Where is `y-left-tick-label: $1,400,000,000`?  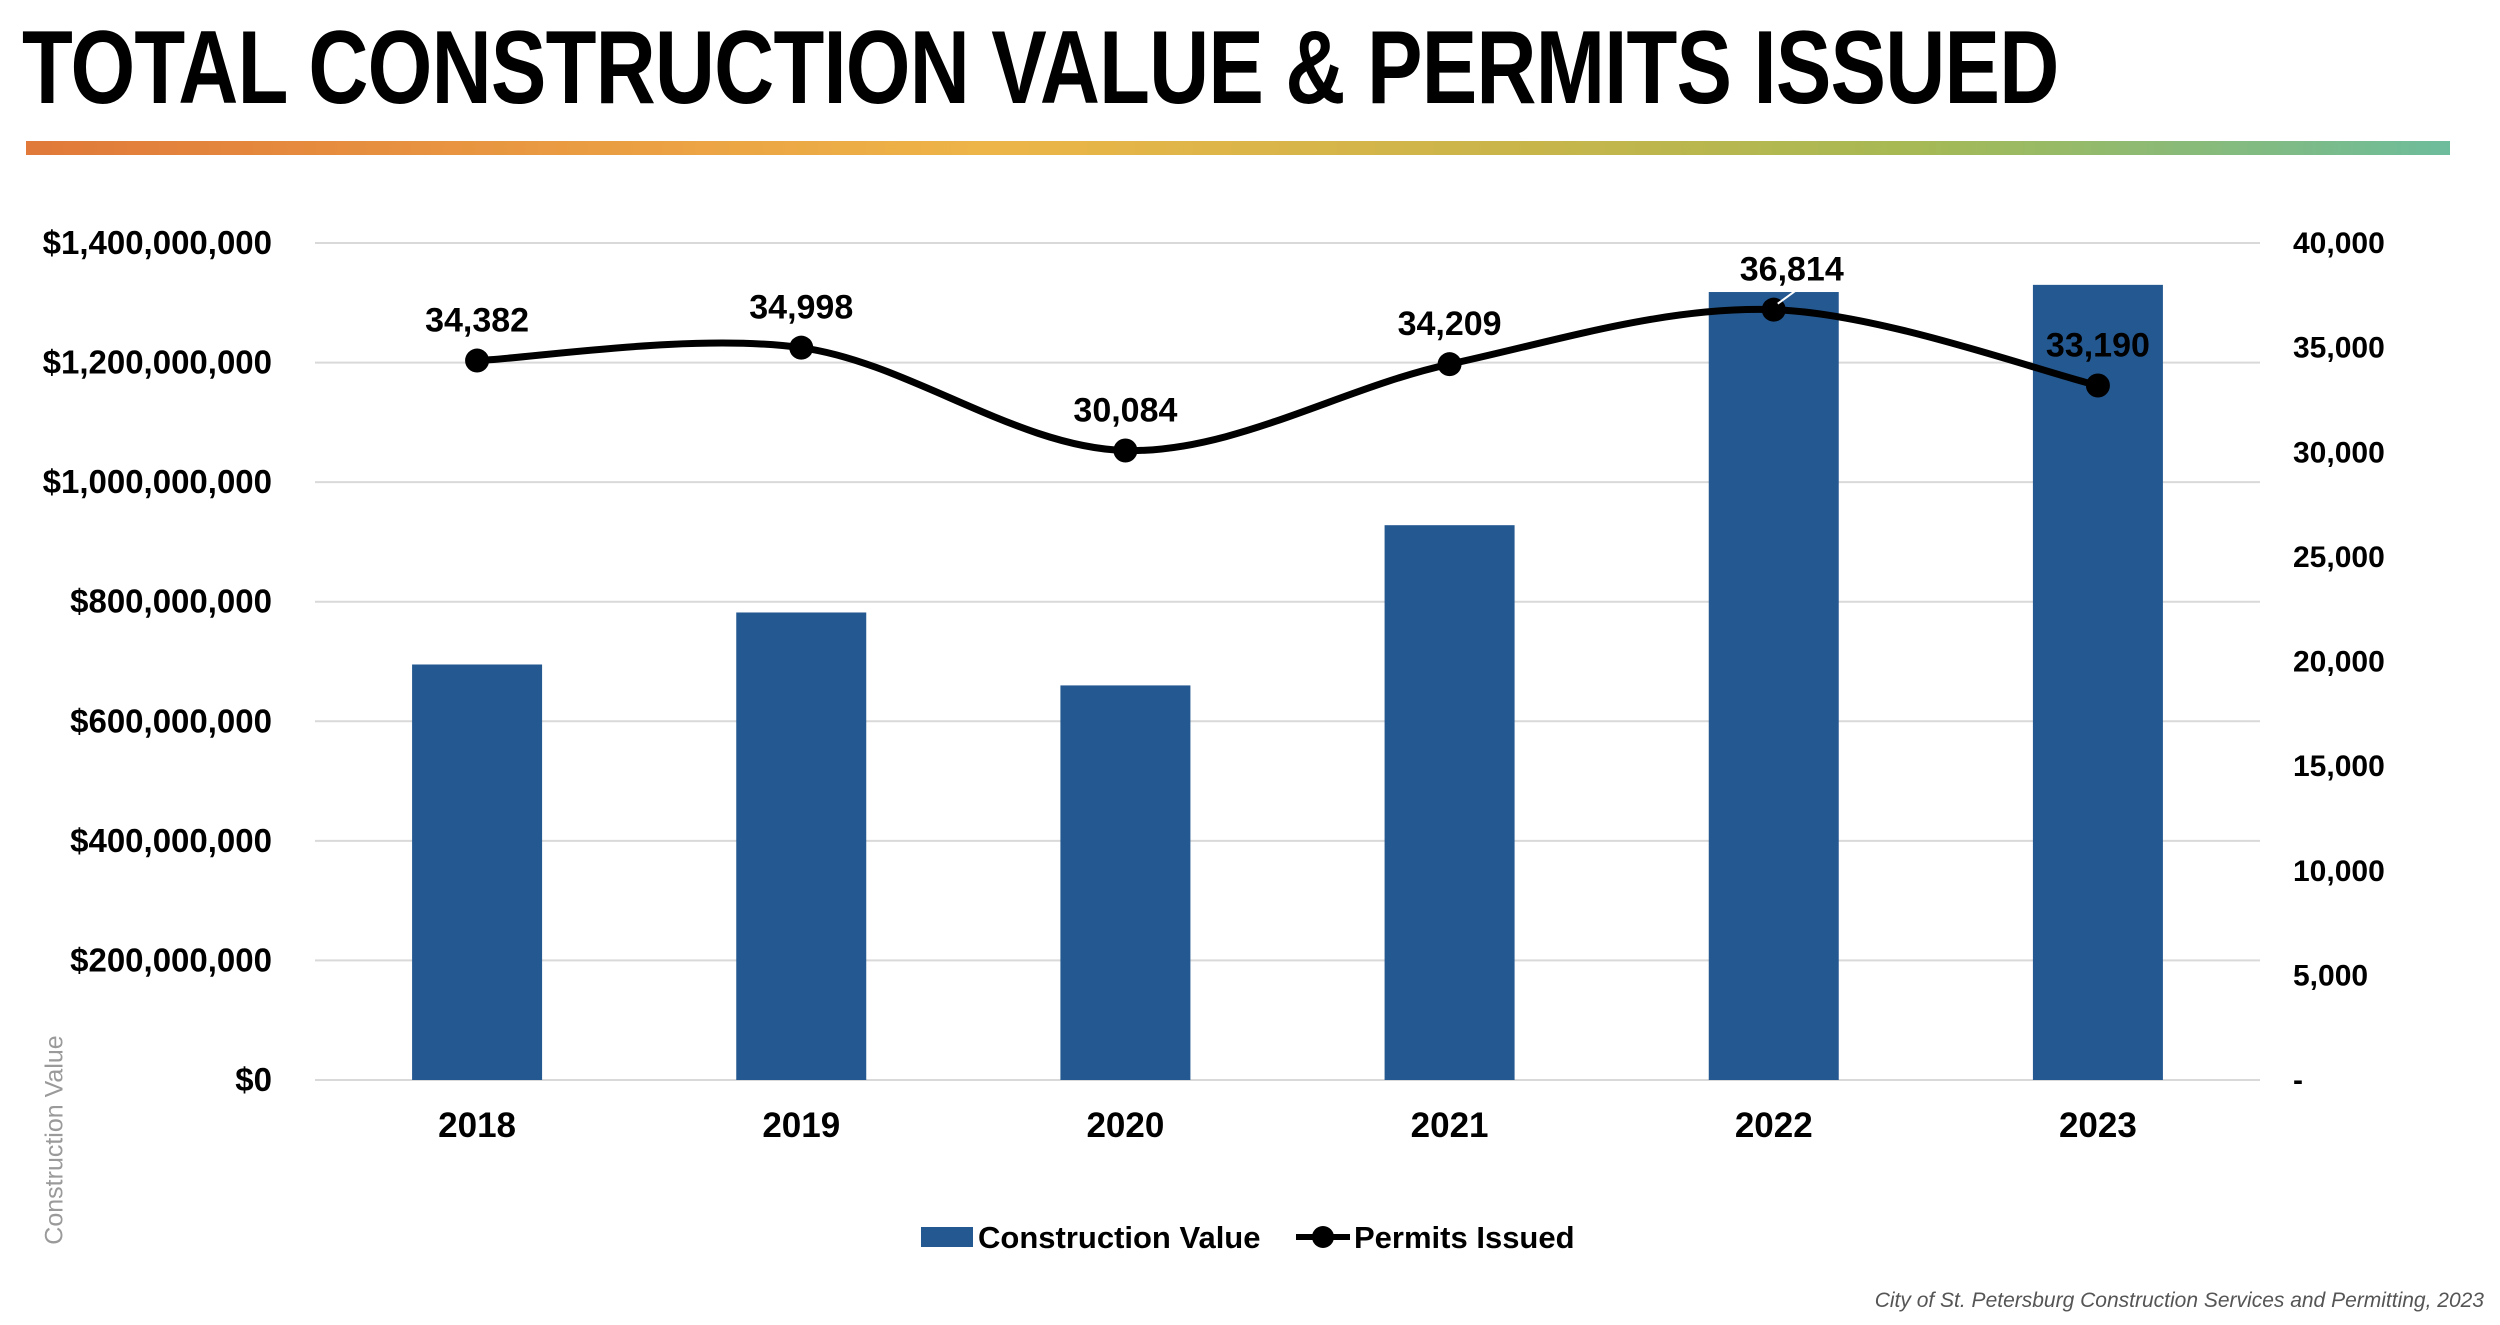
y-left-tick-label: $1,400,000,000 is located at coordinates (157, 242).